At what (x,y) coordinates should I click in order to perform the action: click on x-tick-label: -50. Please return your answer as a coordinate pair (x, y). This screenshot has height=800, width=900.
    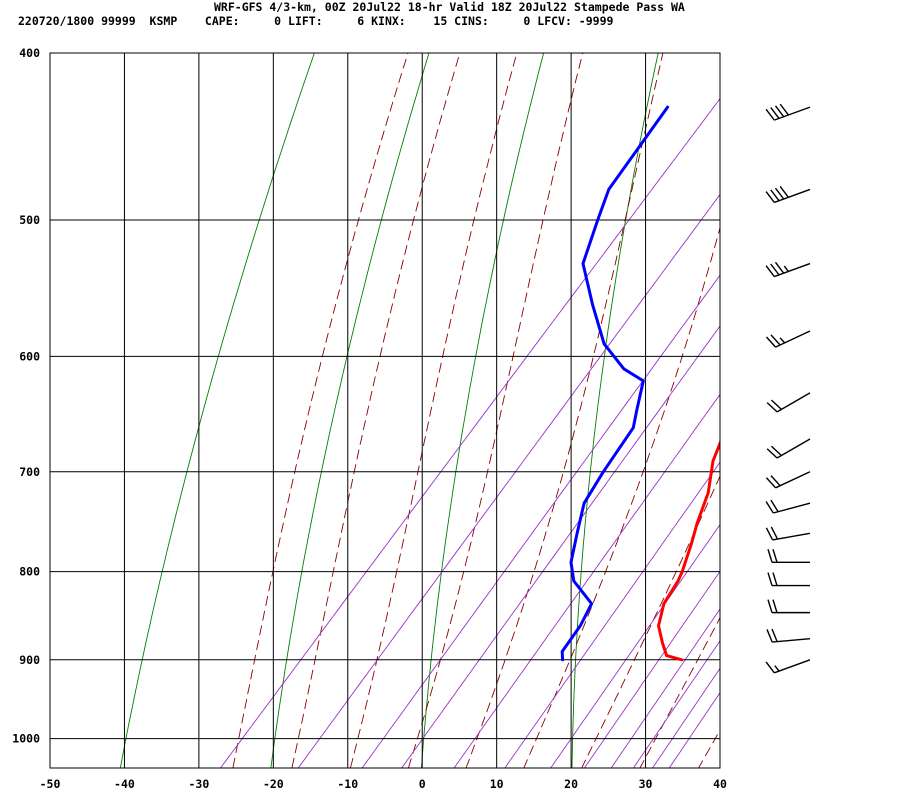
    Looking at the image, I should click on (50, 784).